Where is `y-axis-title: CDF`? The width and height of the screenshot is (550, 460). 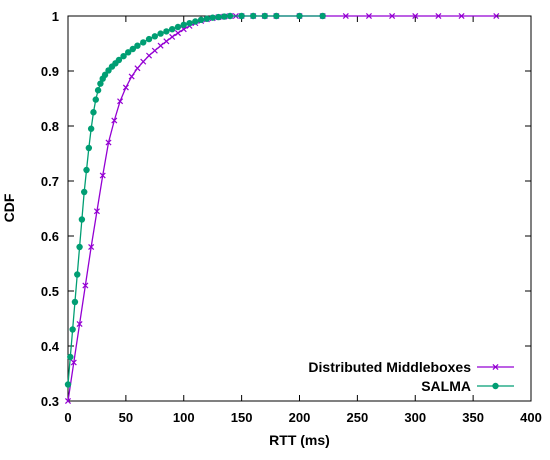
y-axis-title: CDF is located at coordinates (9, 207).